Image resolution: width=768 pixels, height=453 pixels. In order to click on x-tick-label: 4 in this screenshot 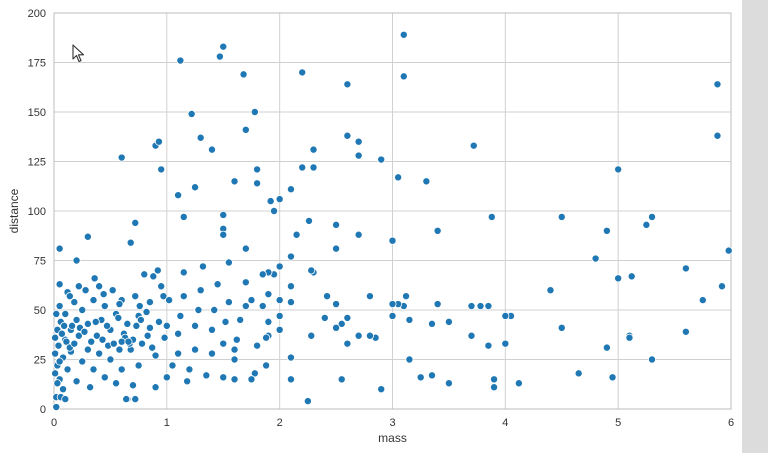, I will do `click(505, 423)`.